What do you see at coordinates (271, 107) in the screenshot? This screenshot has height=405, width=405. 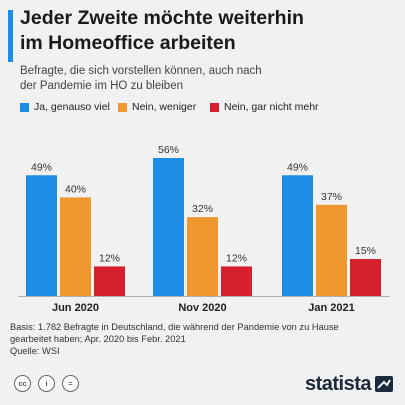 I see `legend-label-3: Nein, gar nicht mehr` at bounding box center [271, 107].